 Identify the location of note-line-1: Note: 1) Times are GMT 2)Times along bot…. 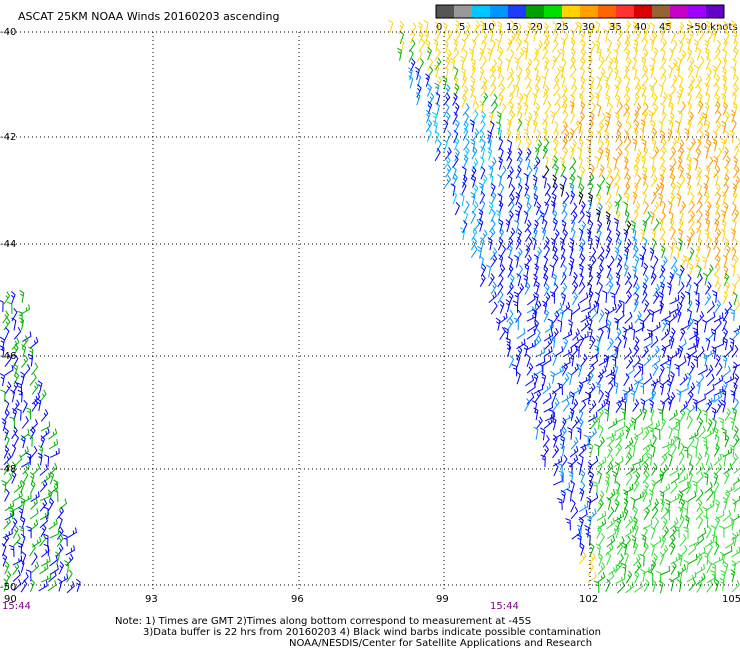
(323, 621).